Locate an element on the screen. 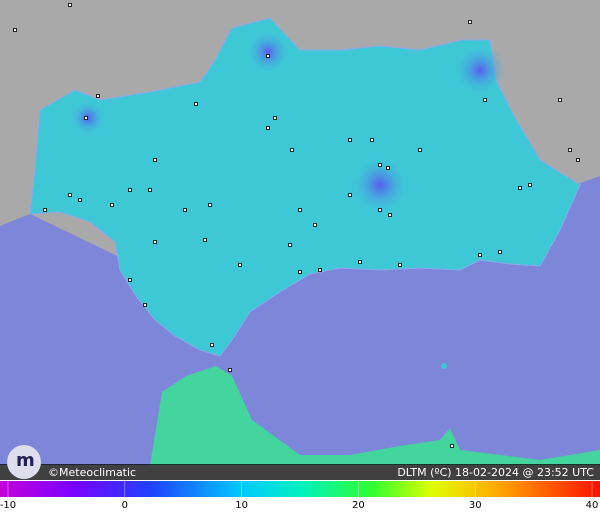  morocco is located at coordinates (375, 415).